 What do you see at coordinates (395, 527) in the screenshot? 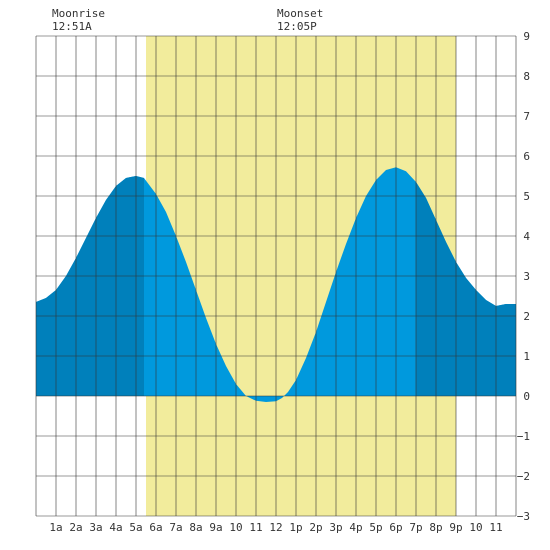
I see `x-tick-label: 6p` at bounding box center [395, 527].